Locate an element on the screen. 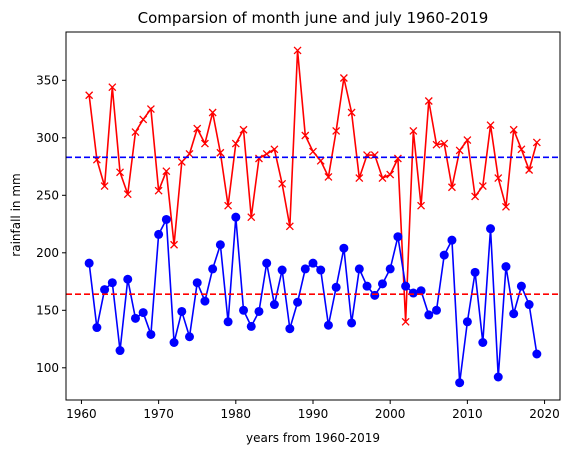 This screenshot has width=574, height=455. y-tick-label: 300 is located at coordinates (47, 138).